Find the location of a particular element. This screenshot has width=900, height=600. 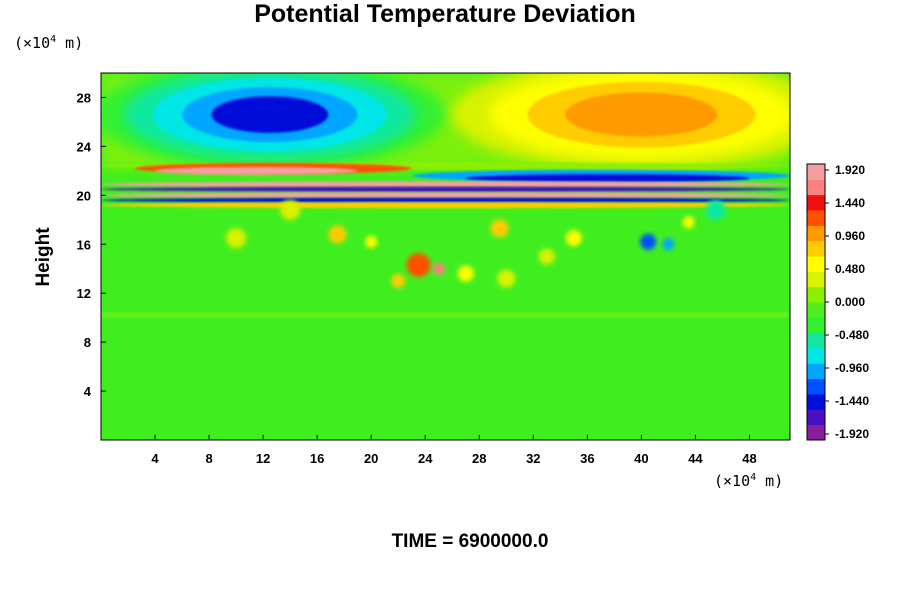

low-layer is located at coordinates (445, 314).